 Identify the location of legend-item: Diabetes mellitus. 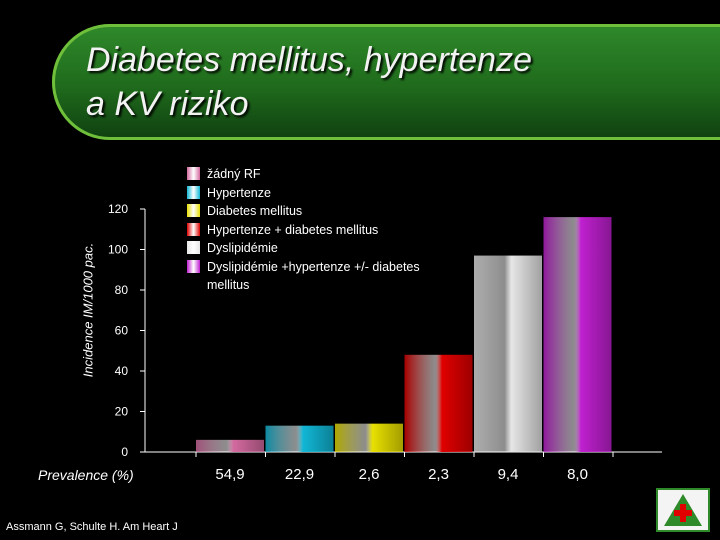
(307, 211).